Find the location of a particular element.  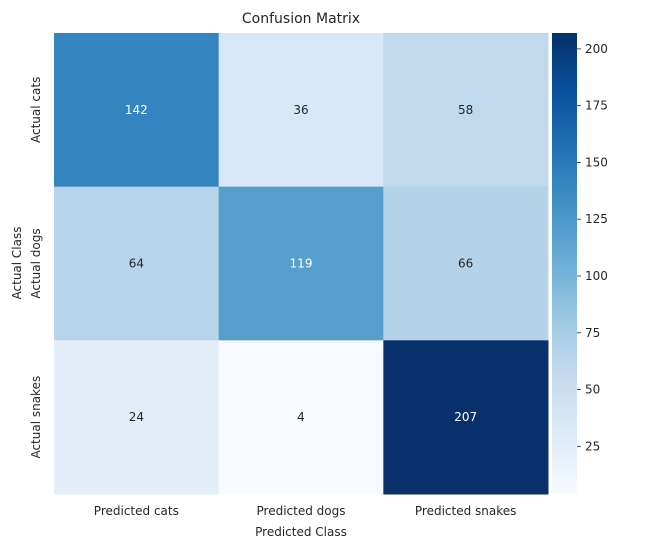

colorbar-tick-label: 25 is located at coordinates (592, 446).